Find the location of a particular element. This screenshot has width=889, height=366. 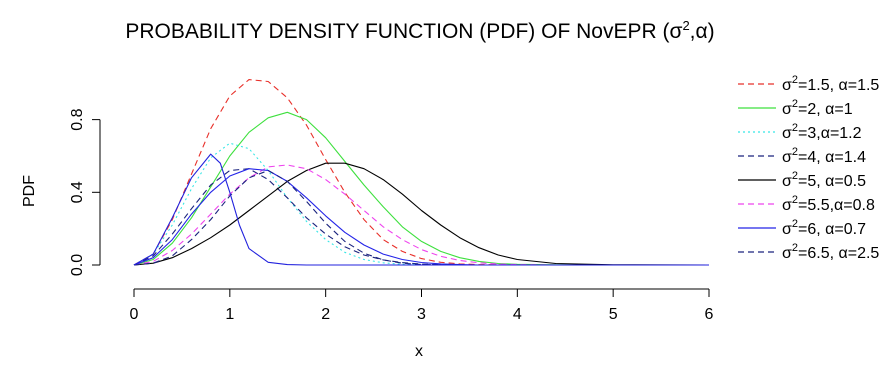

legend-label: σ2=6.5, α=2.5 is located at coordinates (830, 252).